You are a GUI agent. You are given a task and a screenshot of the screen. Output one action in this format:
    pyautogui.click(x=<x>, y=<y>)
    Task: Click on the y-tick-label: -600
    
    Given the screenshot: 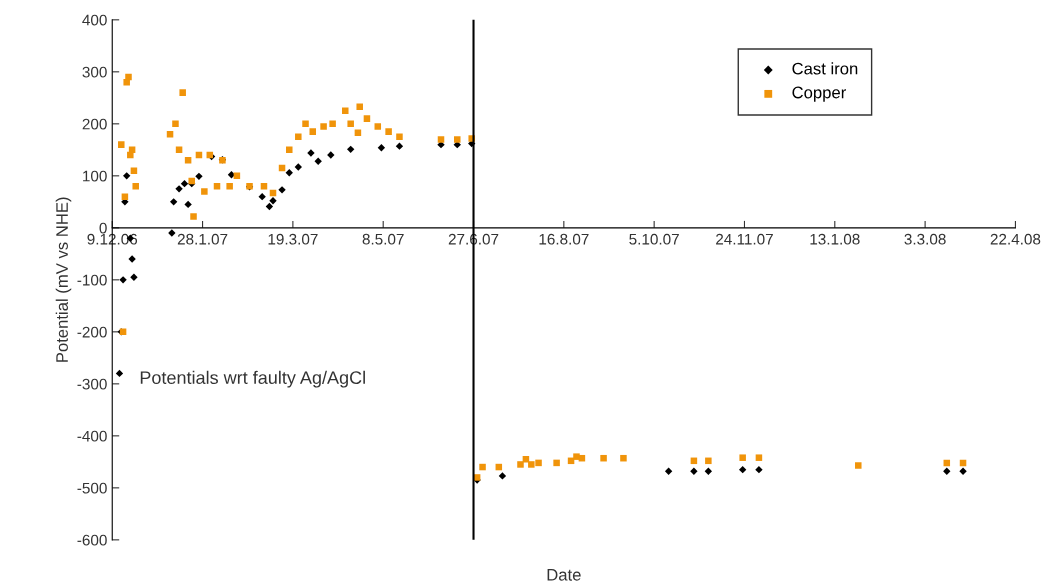 What is the action you would take?
    pyautogui.click(x=92, y=540)
    